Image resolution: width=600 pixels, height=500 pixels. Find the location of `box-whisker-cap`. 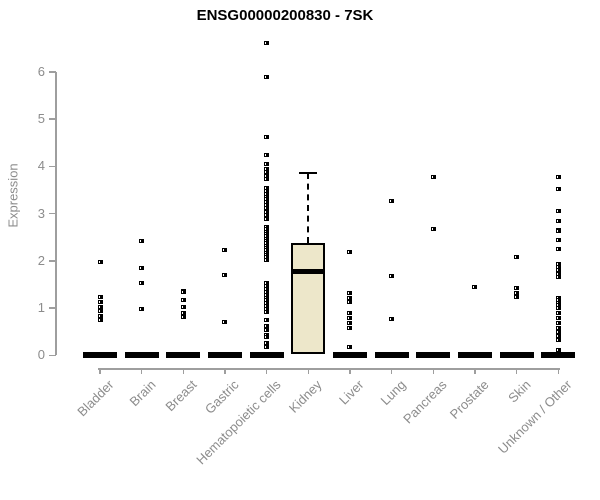

box-whisker-cap is located at coordinates (308, 172).